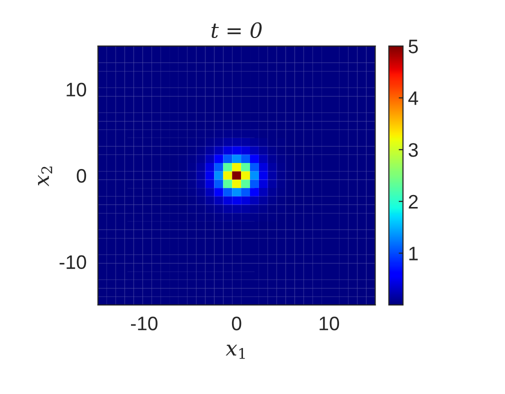 The image size is (505, 394). What do you see at coordinates (237, 323) in the screenshot?
I see `x-tick-label: 0` at bounding box center [237, 323].